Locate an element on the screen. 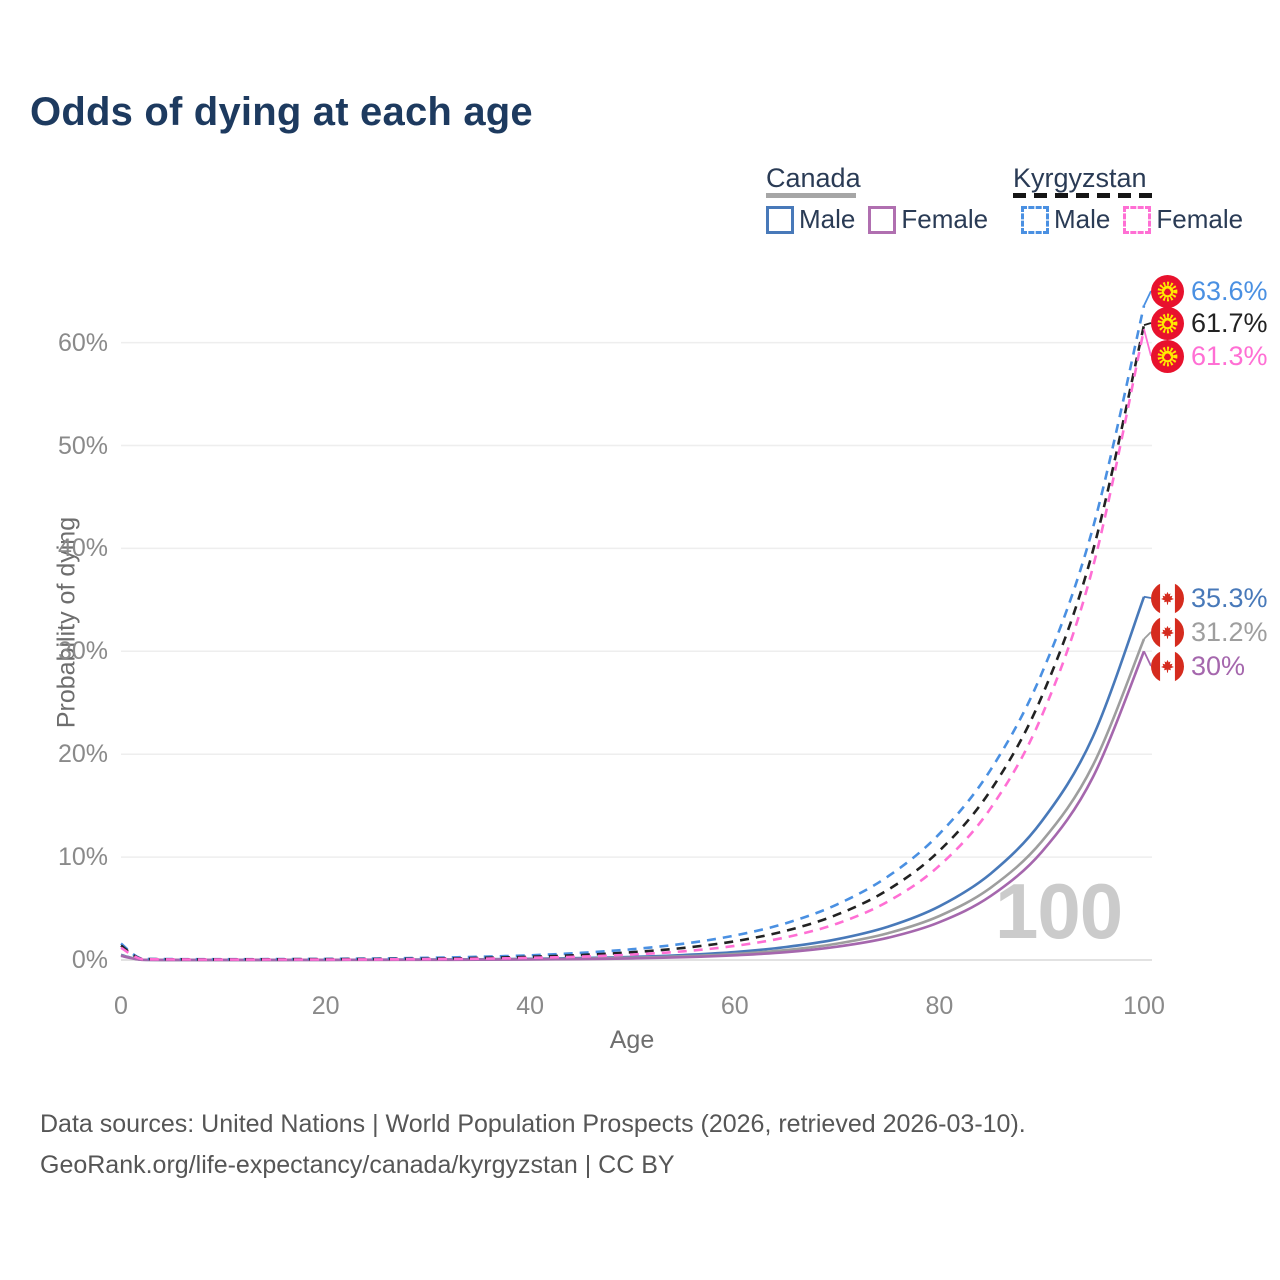 This screenshot has height=1280, width=1280. x-axis-title: Age is located at coordinates (632, 1040).